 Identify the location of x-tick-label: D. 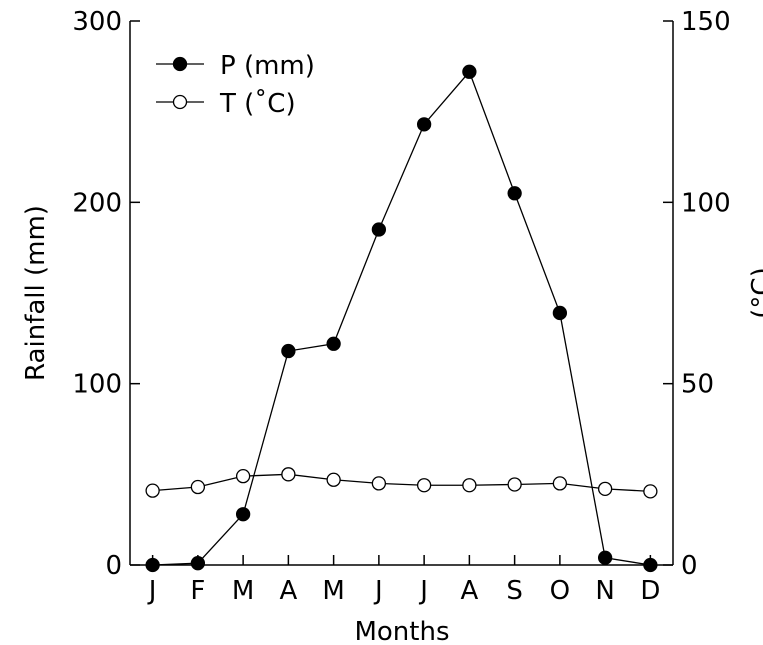
(650, 591).